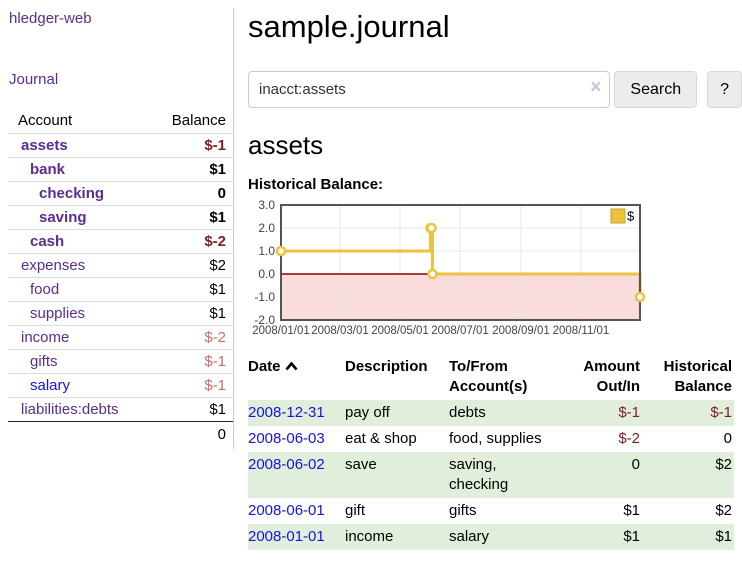 Image resolution: width=742 pixels, height=582 pixels. I want to click on svg-text: 2008/09/01, so click(521, 331).